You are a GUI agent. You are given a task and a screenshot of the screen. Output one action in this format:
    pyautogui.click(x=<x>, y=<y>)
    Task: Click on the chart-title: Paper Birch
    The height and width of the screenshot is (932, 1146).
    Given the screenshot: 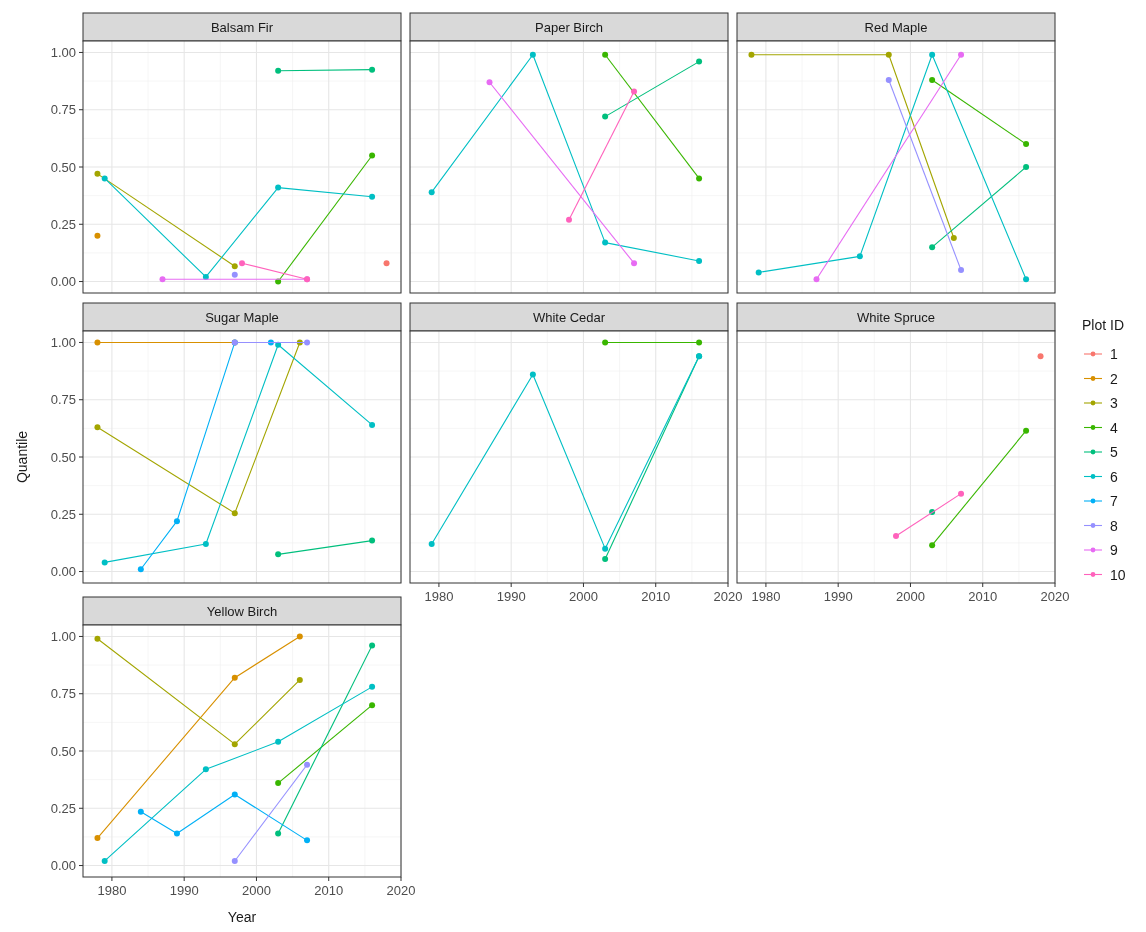 What is the action you would take?
    pyautogui.click(x=569, y=27)
    